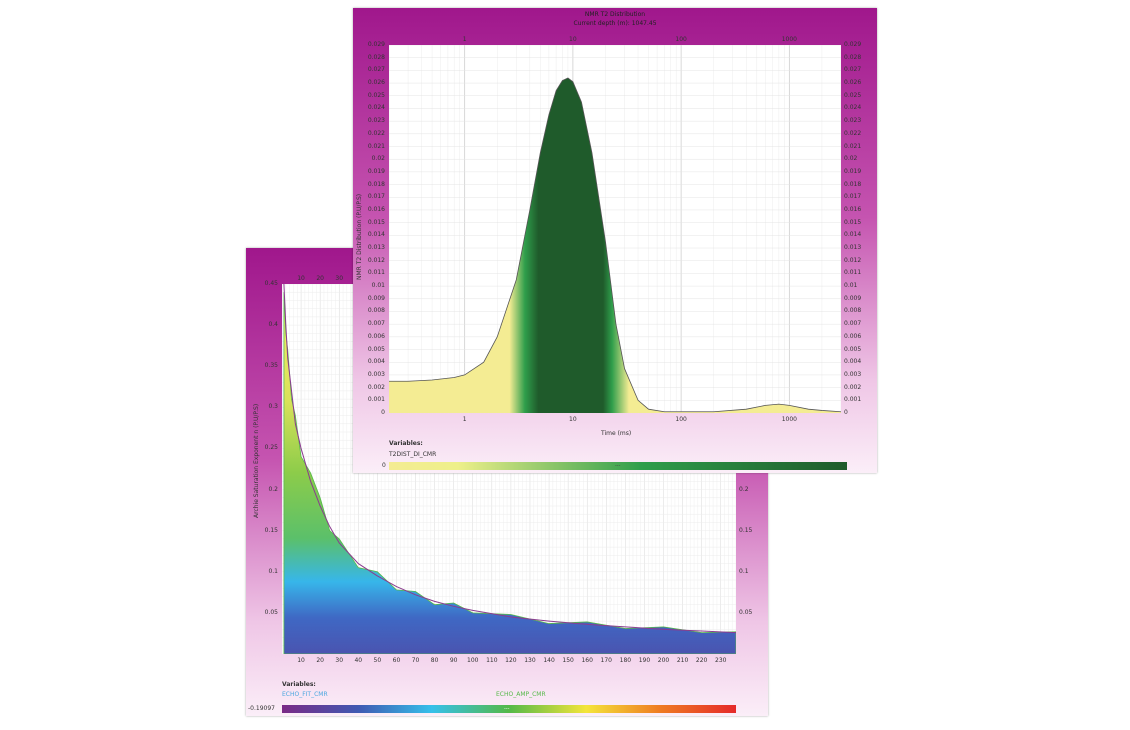 The image size is (1130, 730). What do you see at coordinates (853, 311) in the screenshot?
I see `y-tick-label-right: 0.008` at bounding box center [853, 311].